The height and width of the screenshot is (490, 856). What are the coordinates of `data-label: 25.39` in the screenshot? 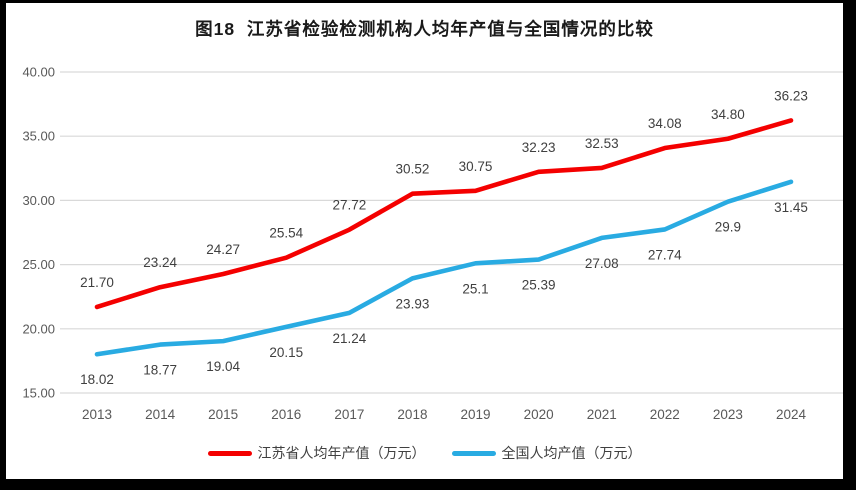 It's located at (539, 285).